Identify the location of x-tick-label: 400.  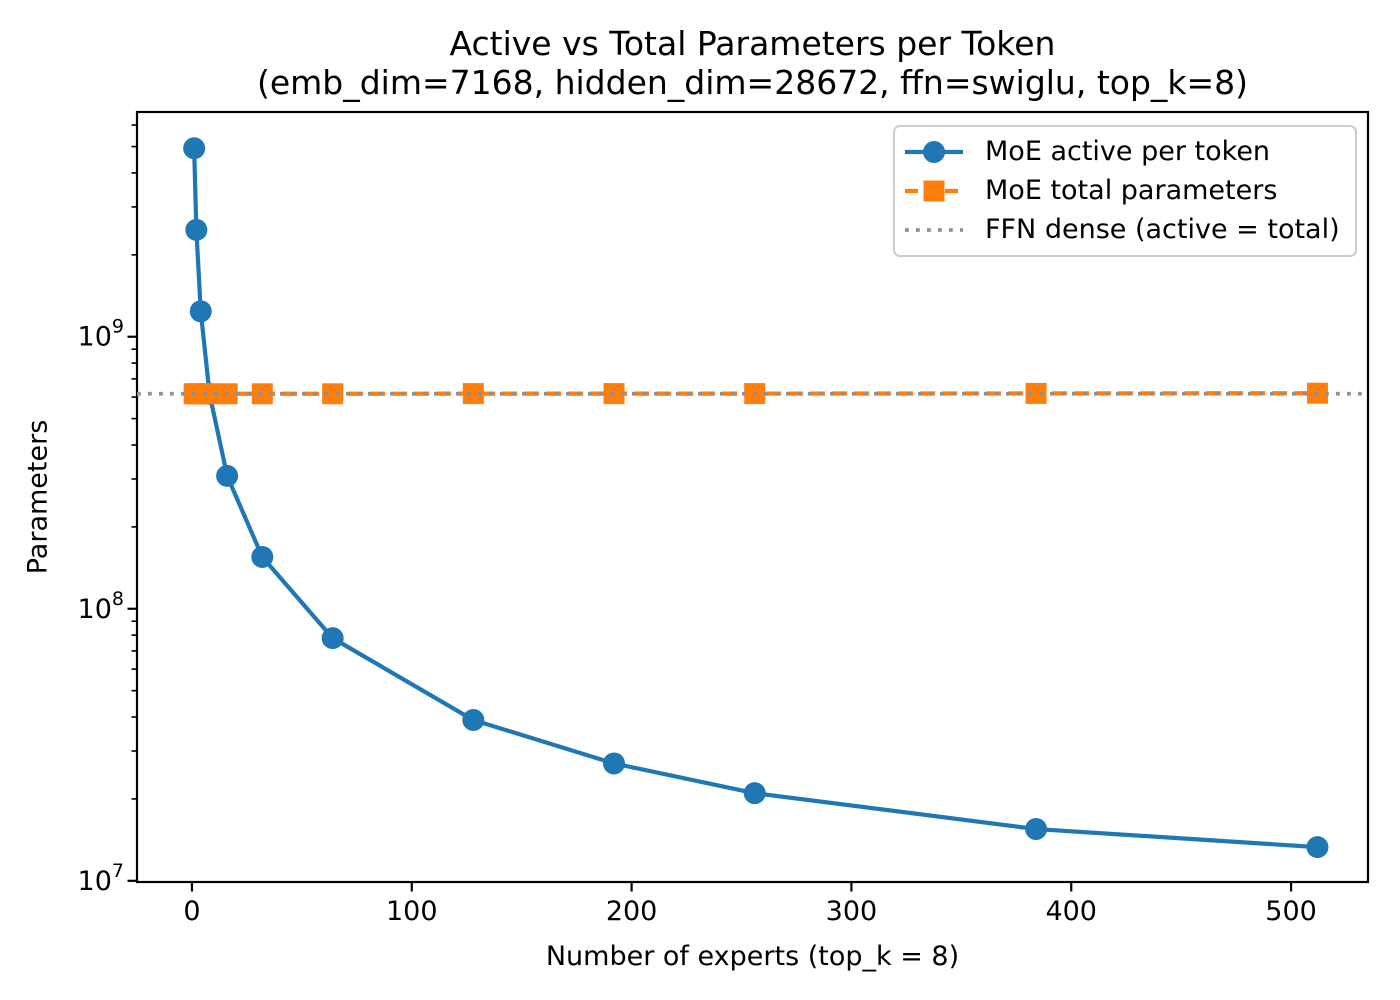
(1071, 911).